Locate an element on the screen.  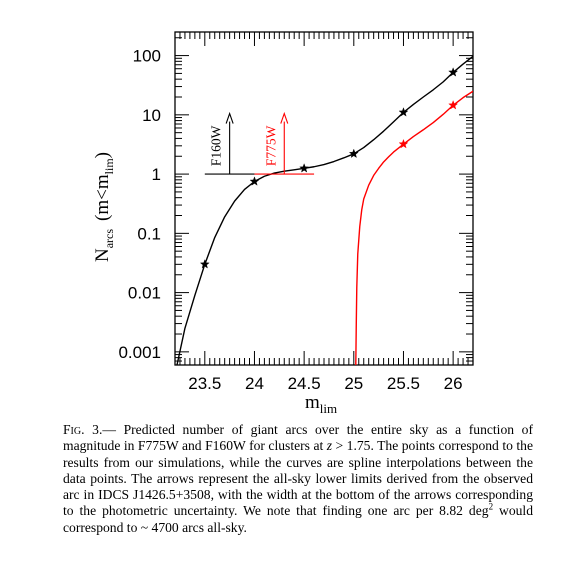
caption-text-3: would correspond to ~ 4700 arcs all-sky. is located at coordinates (298, 519).